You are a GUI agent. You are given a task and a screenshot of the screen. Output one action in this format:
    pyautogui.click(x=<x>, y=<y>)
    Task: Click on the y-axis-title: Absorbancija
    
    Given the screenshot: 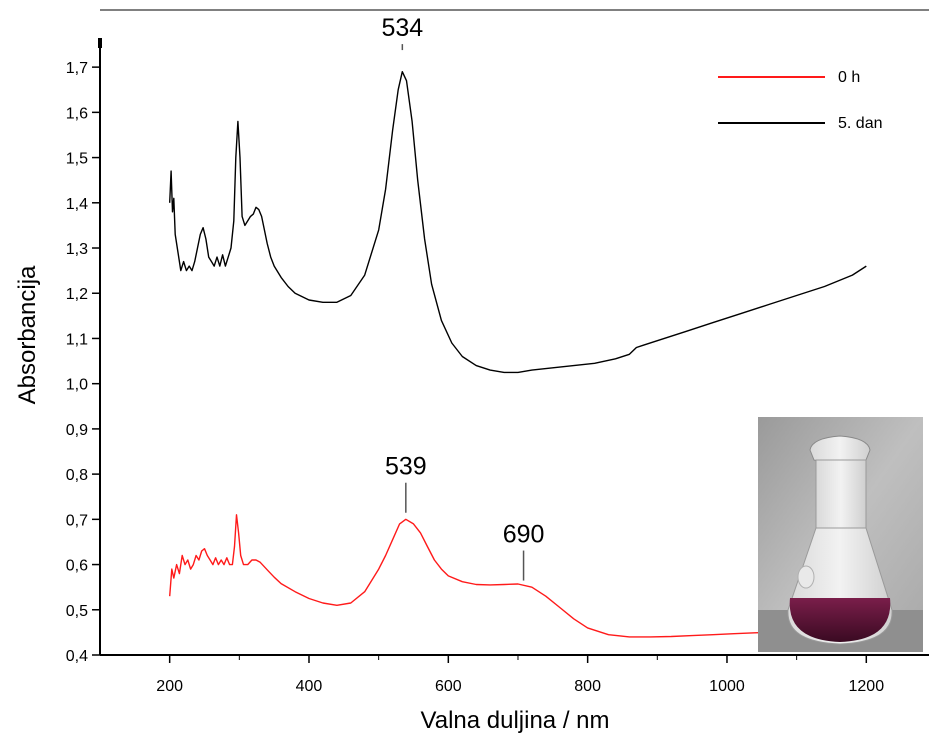 What is the action you would take?
    pyautogui.click(x=27, y=334)
    